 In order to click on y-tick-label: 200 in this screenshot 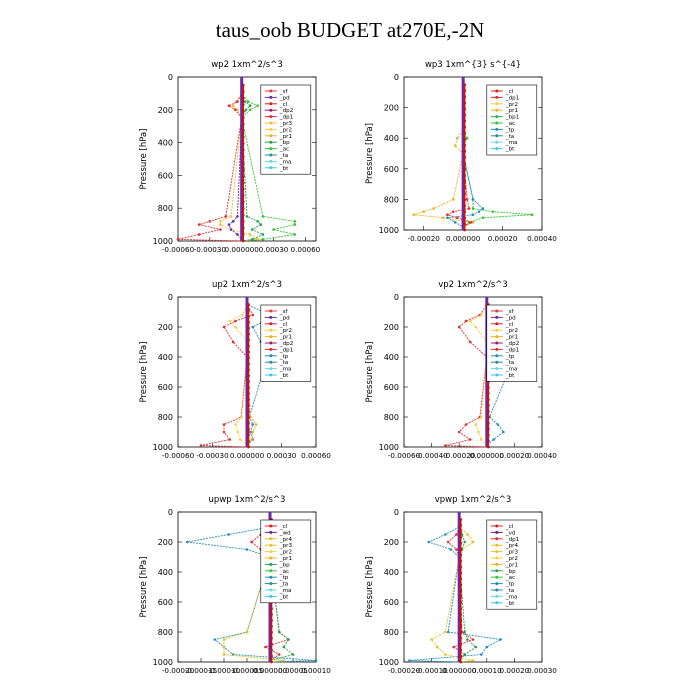, I will do `click(391, 542)`.